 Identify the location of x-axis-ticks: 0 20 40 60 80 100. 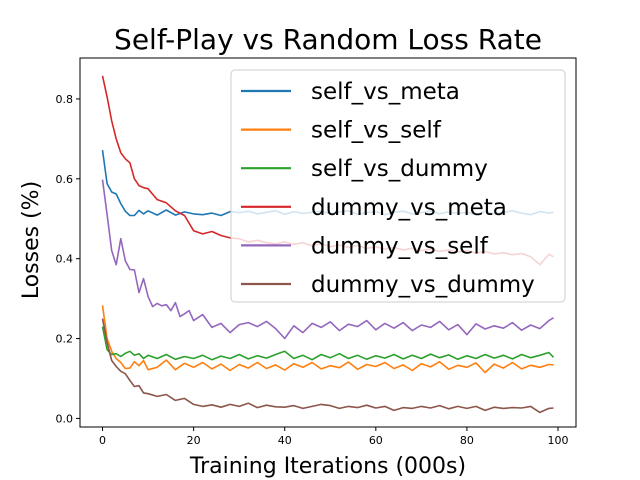
(334, 437).